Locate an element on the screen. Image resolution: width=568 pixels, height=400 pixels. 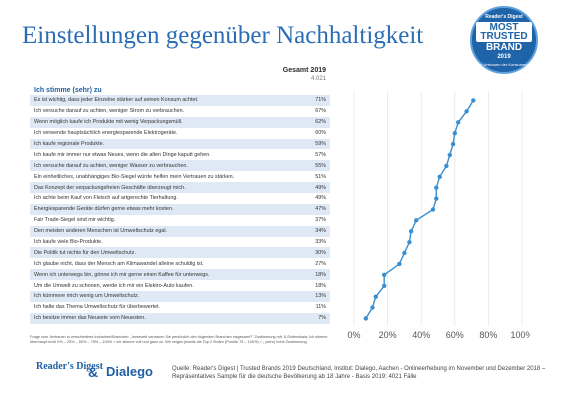
statement-value: 11% is located at coordinates (320, 307).